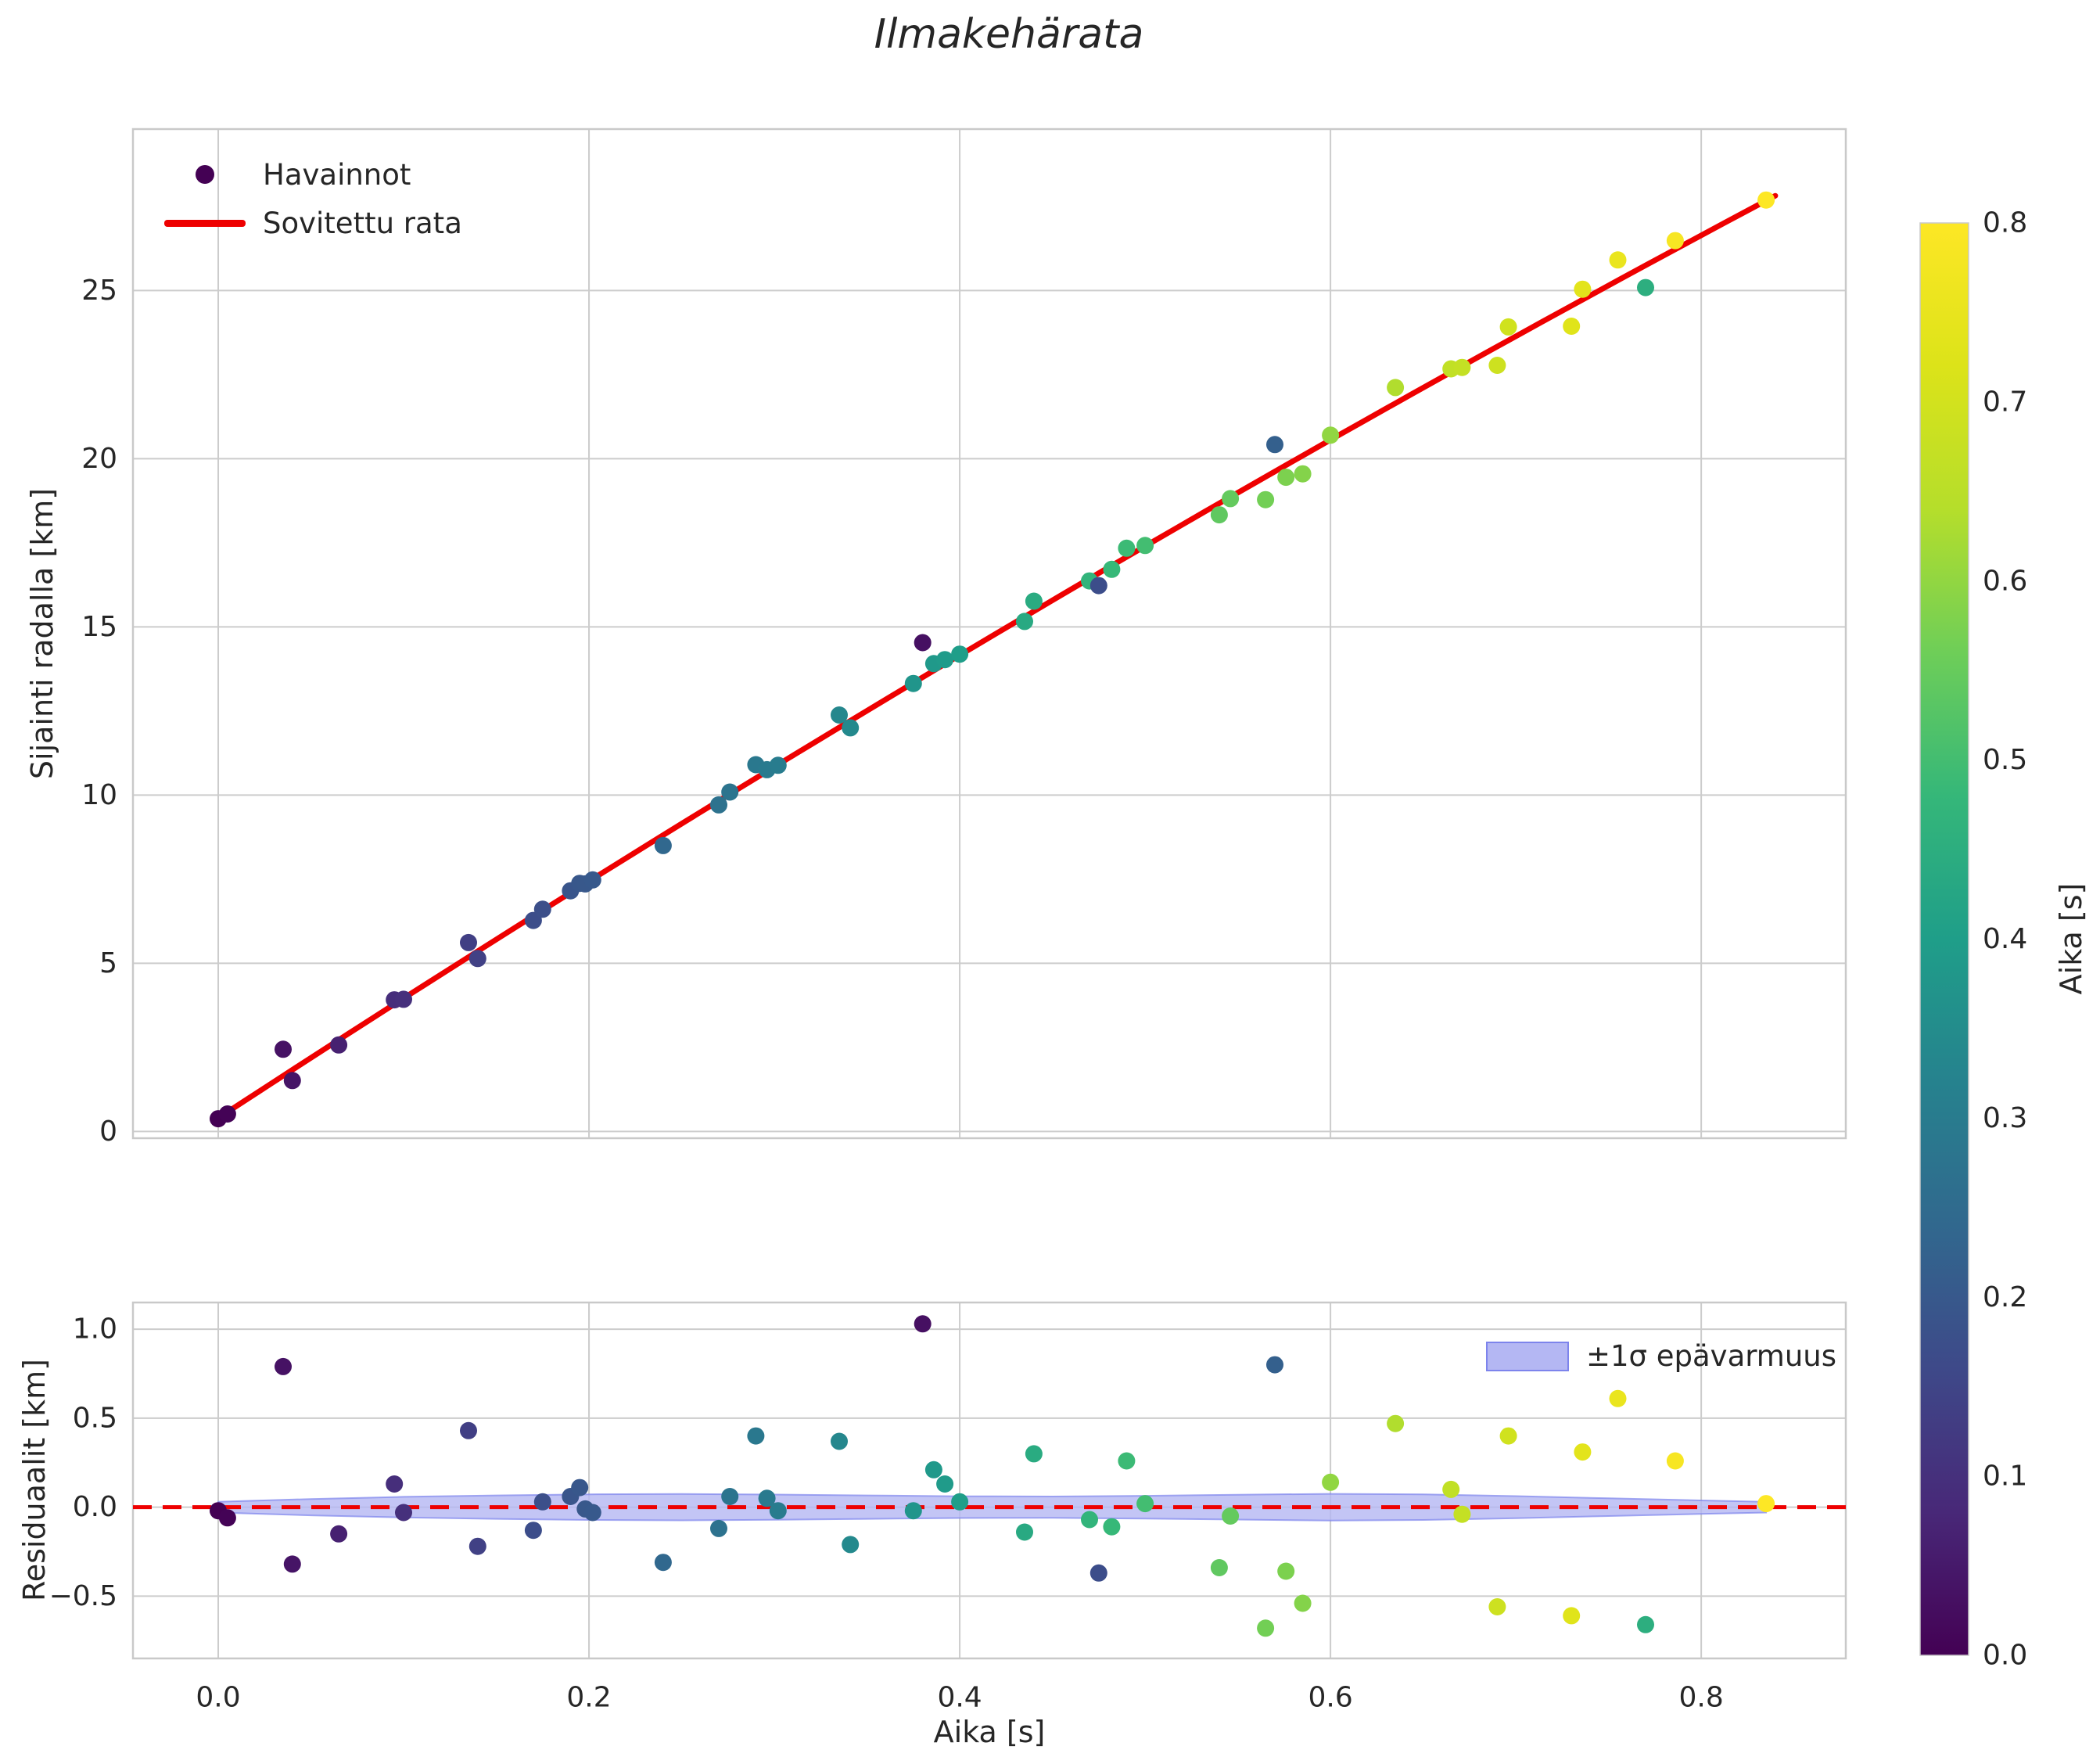 This screenshot has width=2100, height=1757. Describe the element at coordinates (992, 1476) in the screenshot. I see `residual-points` at that location.